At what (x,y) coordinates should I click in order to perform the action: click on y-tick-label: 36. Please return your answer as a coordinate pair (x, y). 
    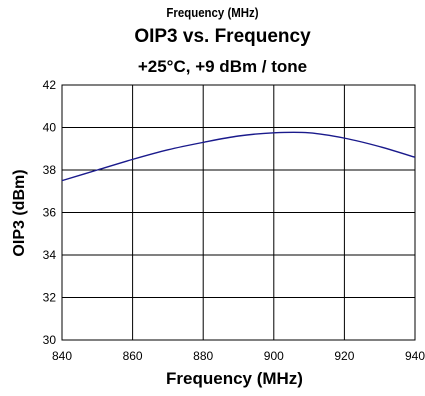
    Looking at the image, I should click on (50, 213).